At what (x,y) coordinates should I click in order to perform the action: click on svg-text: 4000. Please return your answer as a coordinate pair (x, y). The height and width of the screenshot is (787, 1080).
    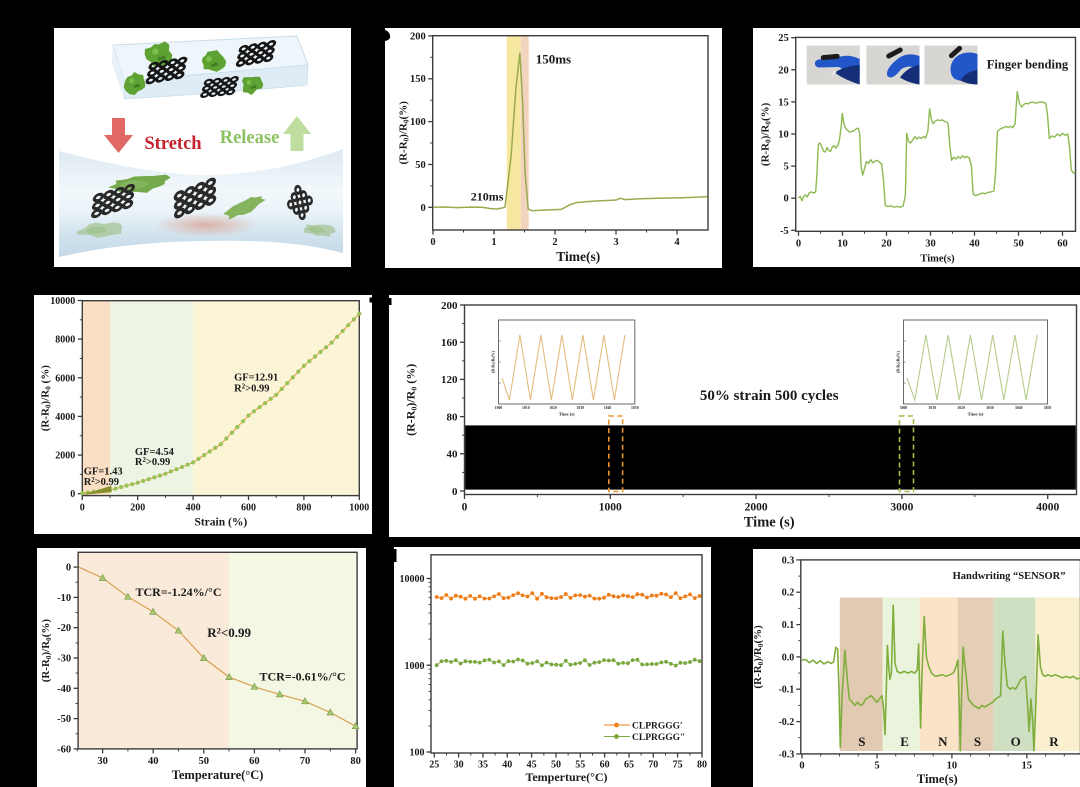
    Looking at the image, I should click on (65, 417).